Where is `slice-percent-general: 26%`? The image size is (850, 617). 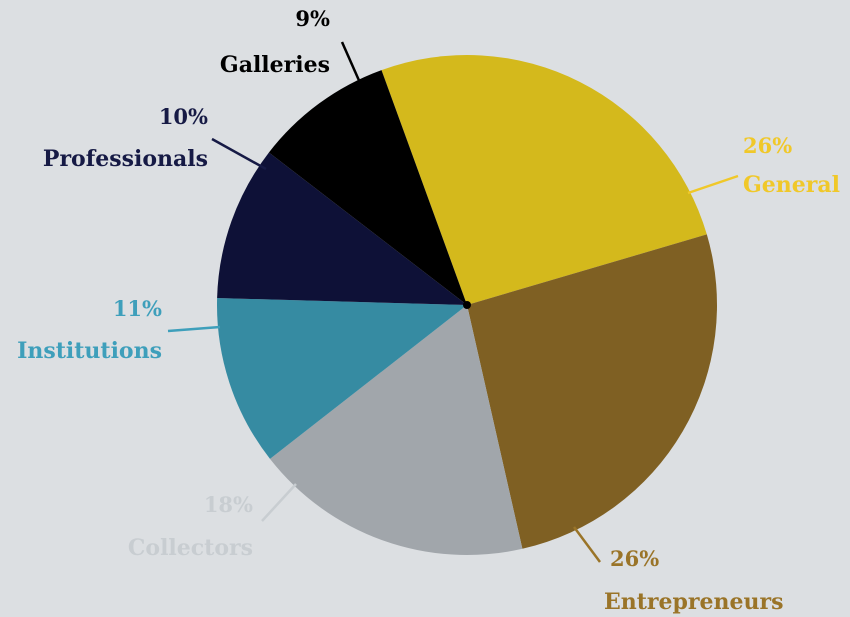
slice-percent-general: 26% is located at coordinates (767, 145).